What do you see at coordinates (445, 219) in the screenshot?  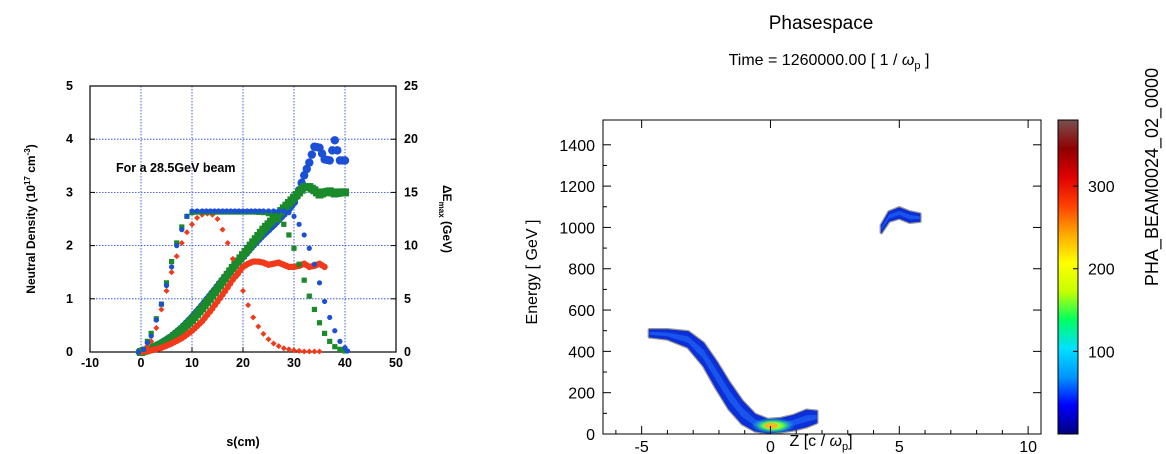 I see `right-y-axis-label: ΔEmax (GeV)` at bounding box center [445, 219].